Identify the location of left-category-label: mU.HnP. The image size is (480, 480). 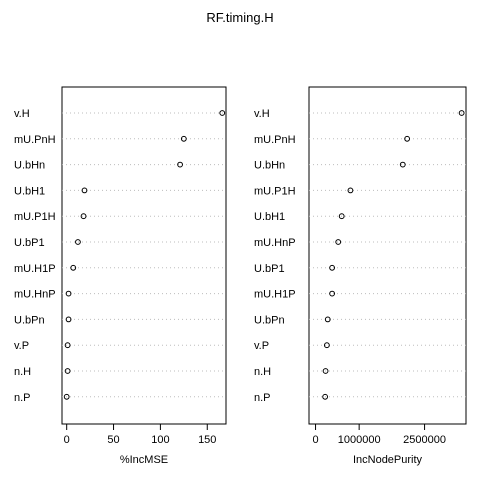
(35, 295).